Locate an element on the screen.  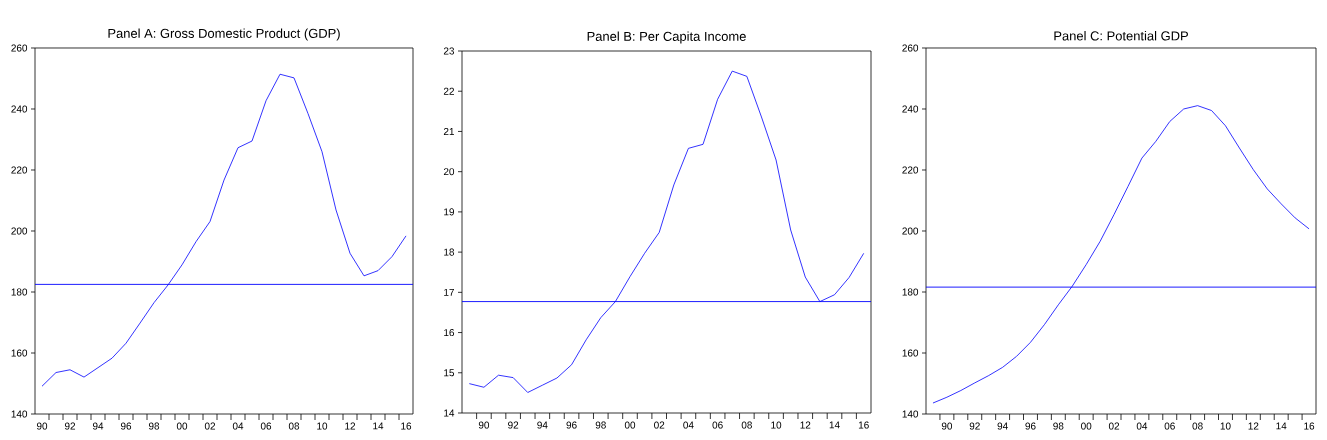
y-tick-label: 19 is located at coordinates (449, 212).